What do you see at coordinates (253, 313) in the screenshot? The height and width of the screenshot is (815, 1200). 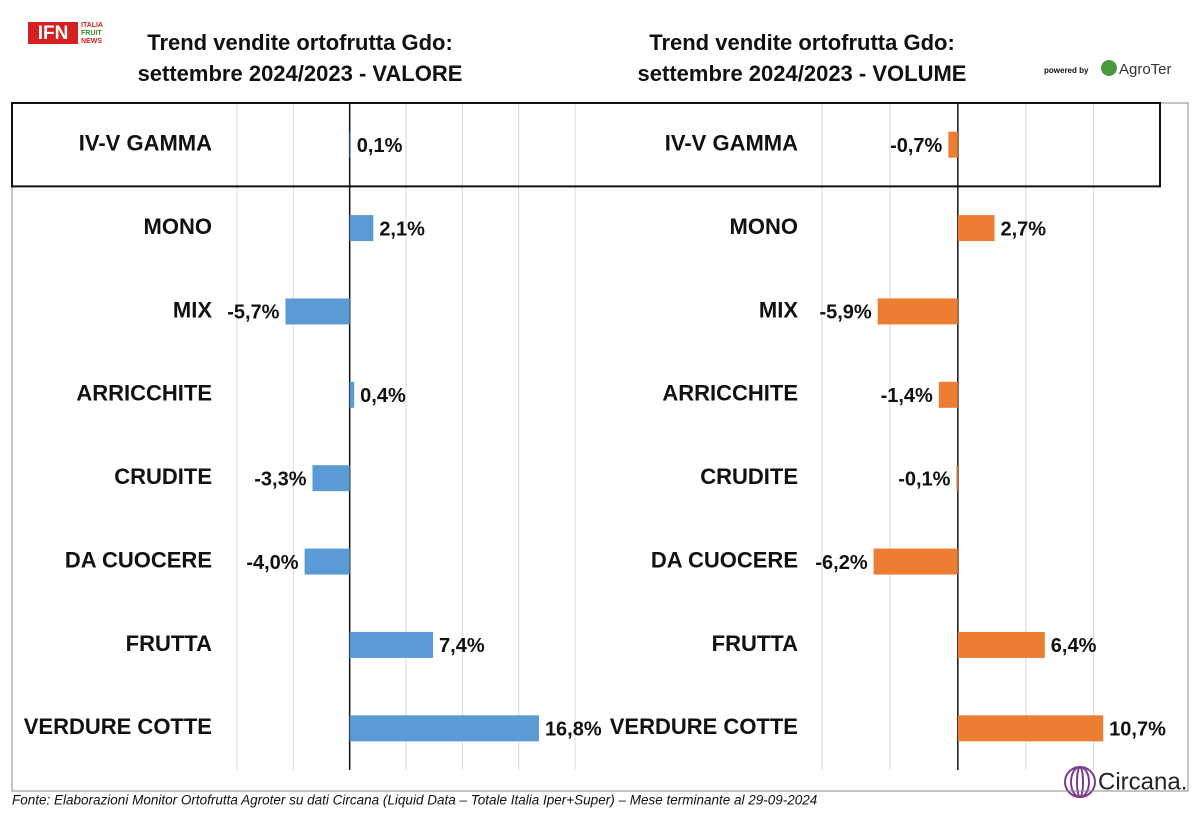 I see `value-label: -5,7%` at bounding box center [253, 313].